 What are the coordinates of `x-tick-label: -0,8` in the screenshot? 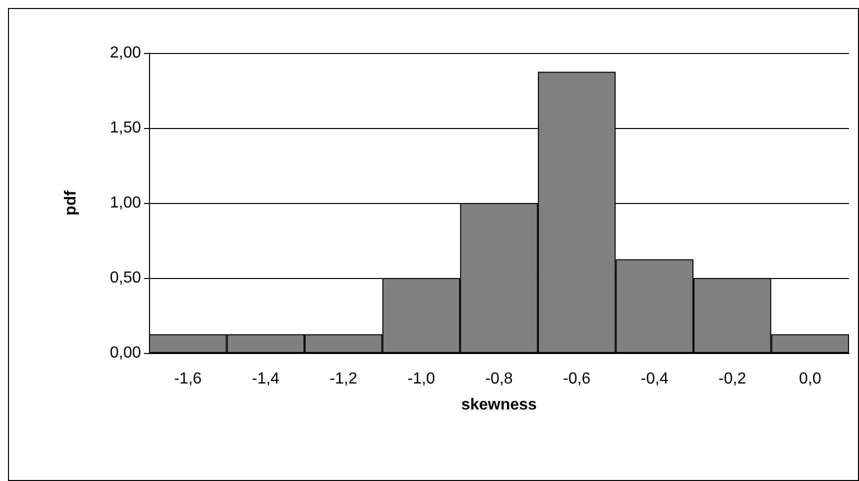 It's located at (499, 379).